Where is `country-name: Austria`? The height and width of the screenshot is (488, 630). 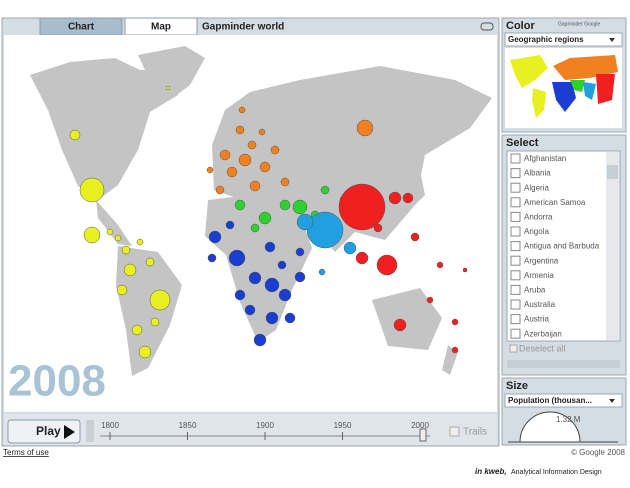
country-name: Austria is located at coordinates (536, 319).